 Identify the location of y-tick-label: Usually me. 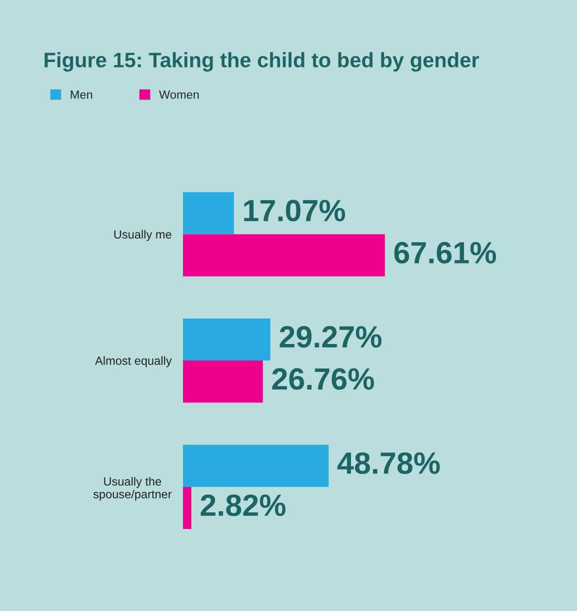
(143, 235).